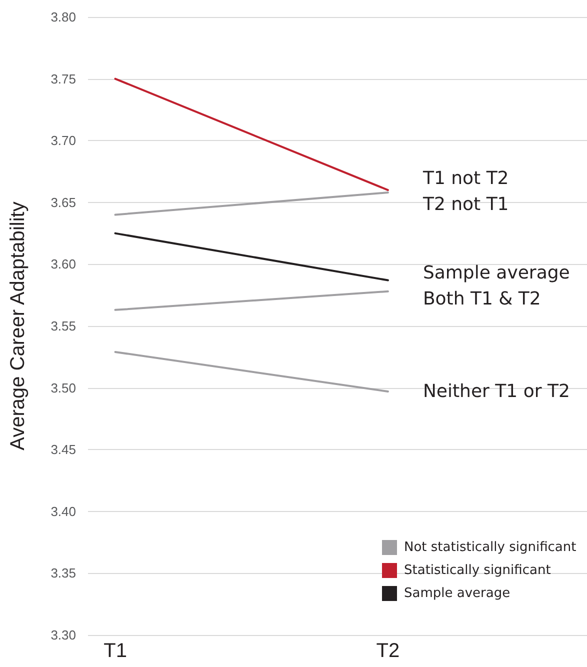 This screenshot has width=587, height=667. Describe the element at coordinates (465, 204) in the screenshot. I see `series-label: T2 not T1` at that location.